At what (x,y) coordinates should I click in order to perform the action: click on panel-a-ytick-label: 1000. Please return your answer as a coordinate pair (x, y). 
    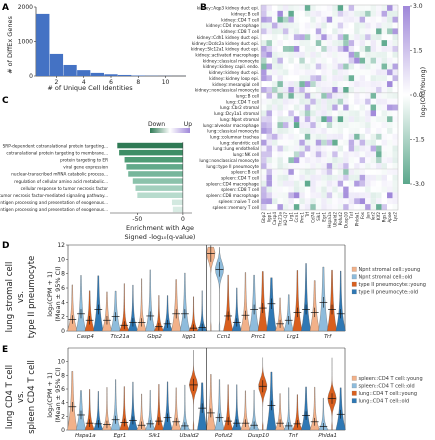
    Looking at the image, I should click on (25, 42).